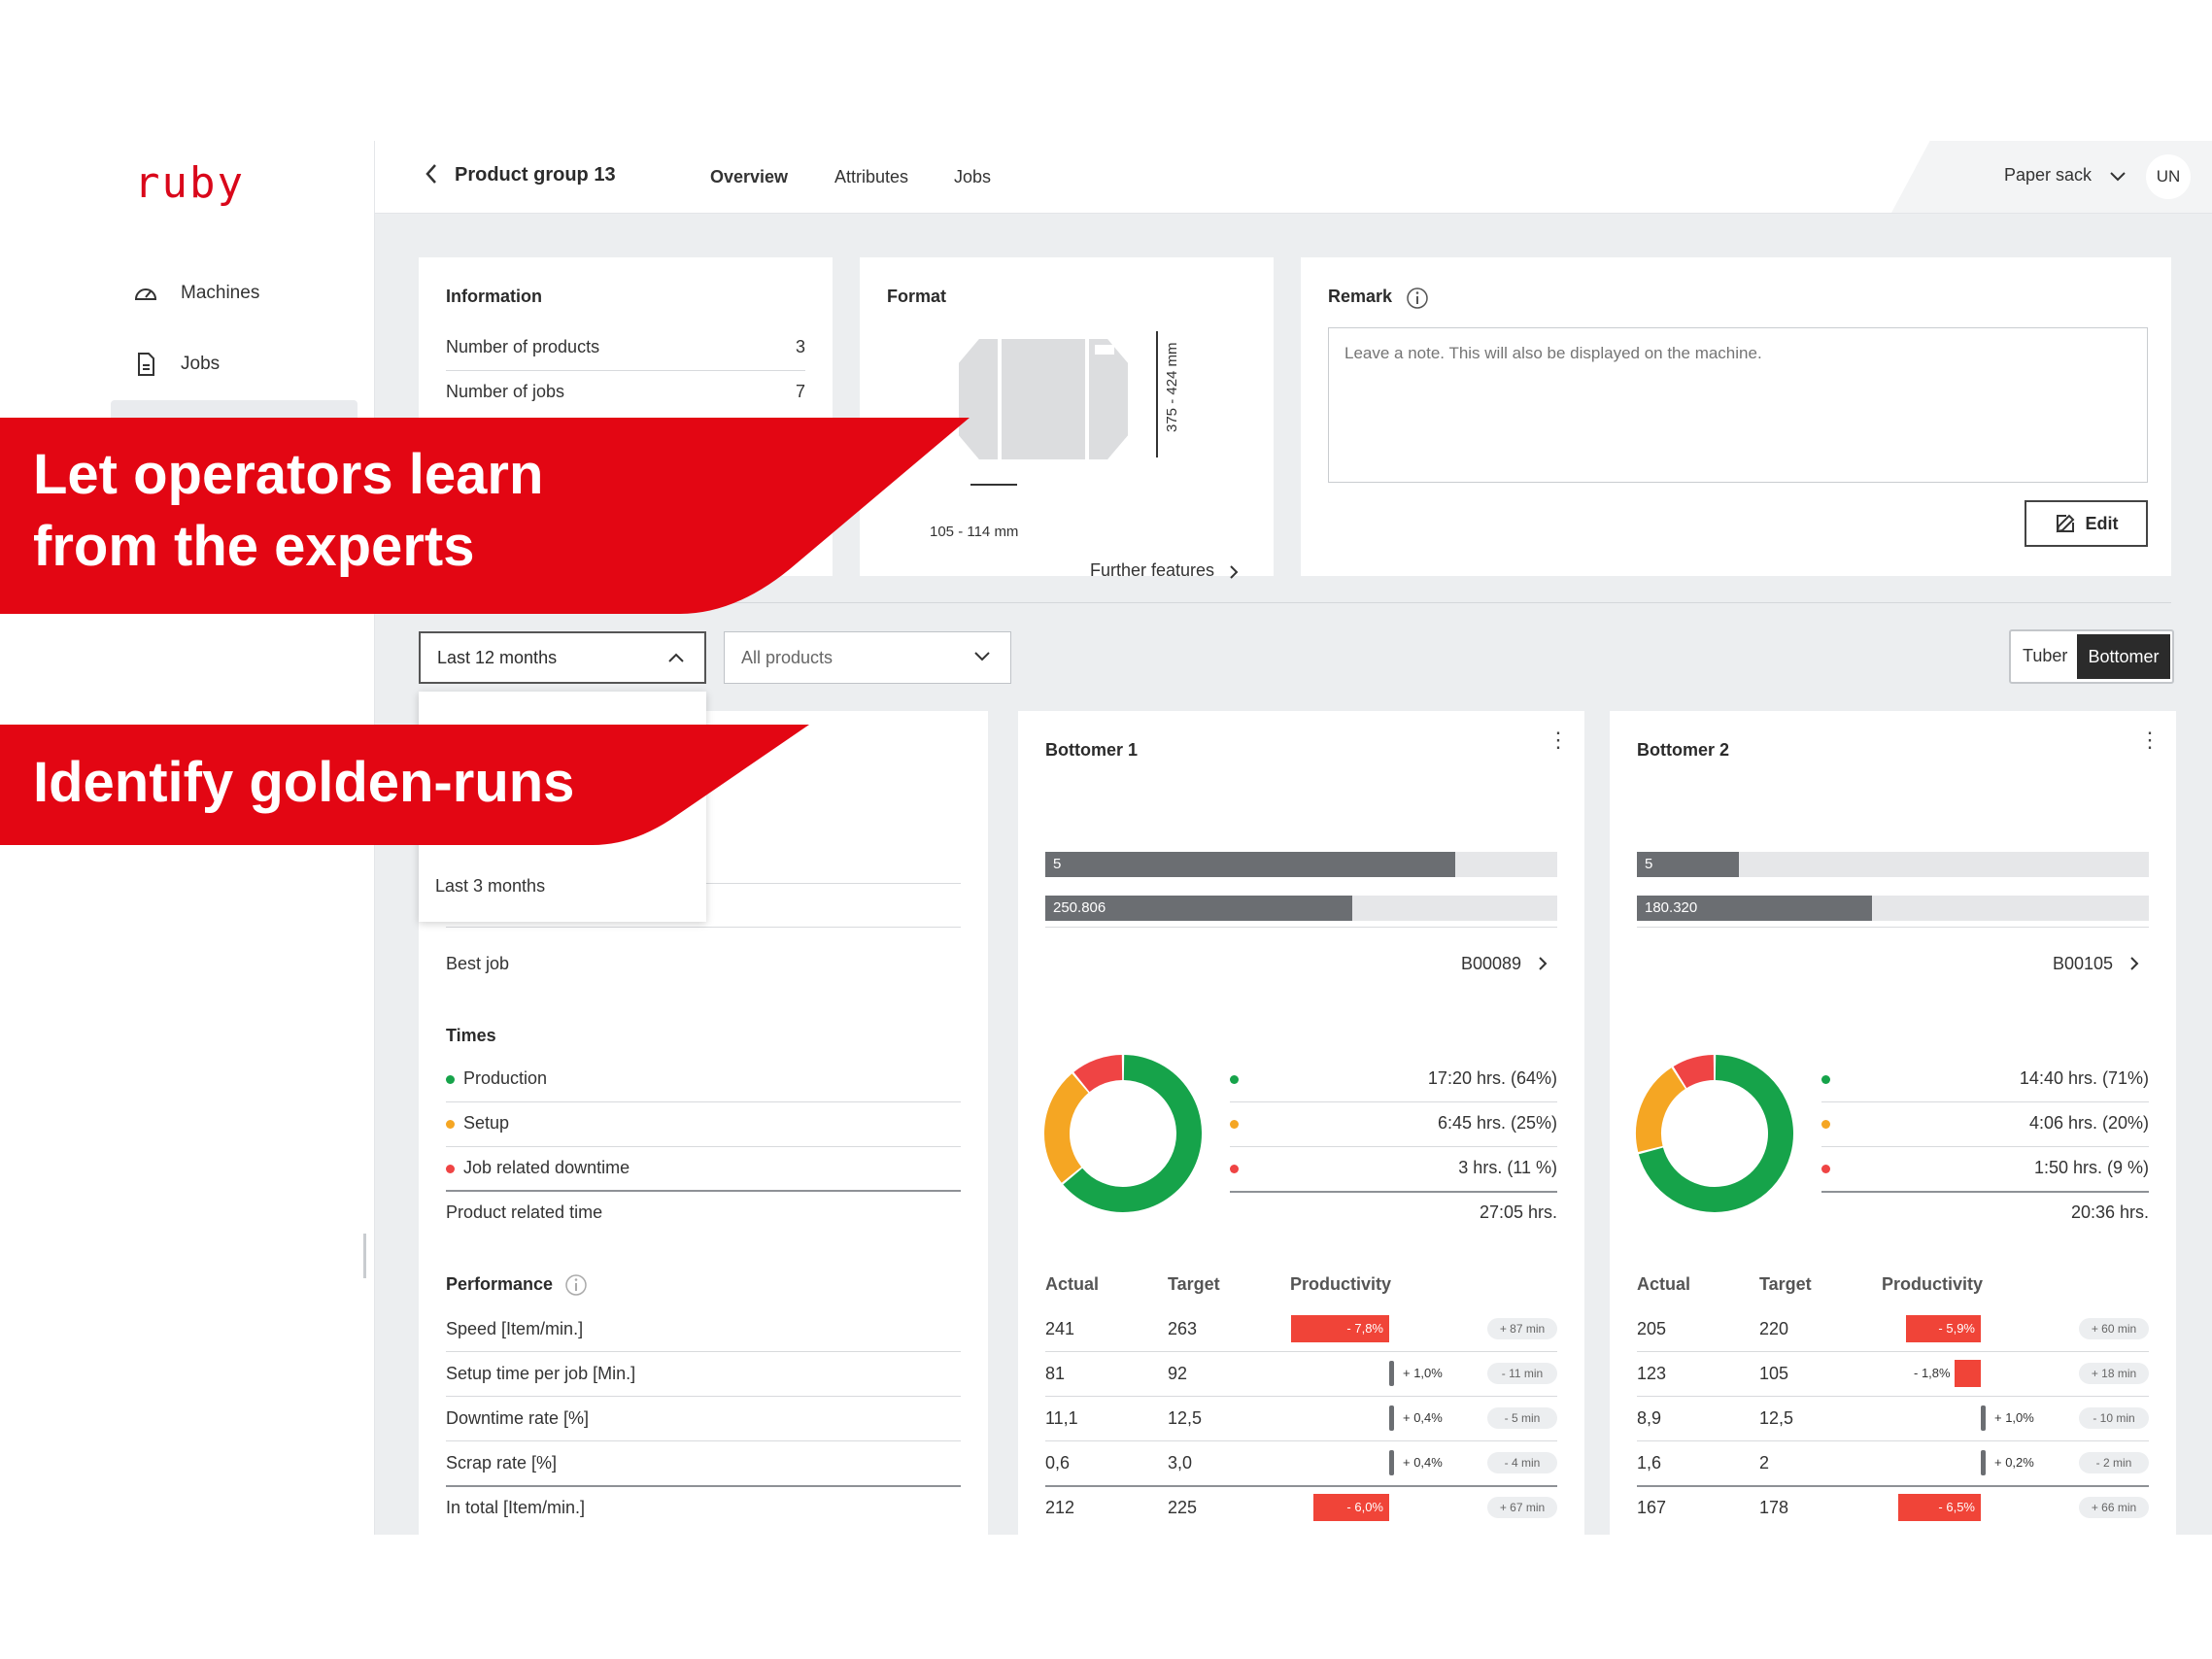 The height and width of the screenshot is (1659, 2212). Describe the element at coordinates (506, 392) in the screenshot. I see `info-label: Number of jobs` at that location.